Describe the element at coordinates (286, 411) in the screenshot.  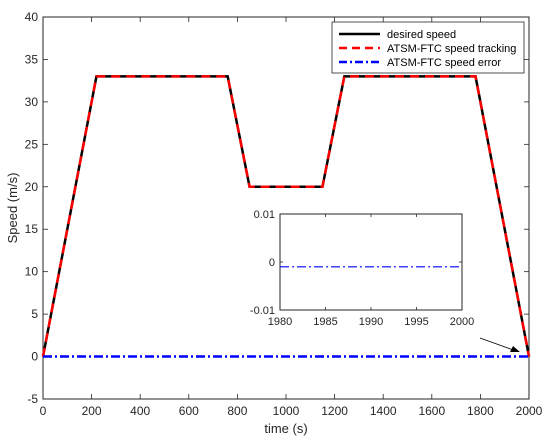
I see `x-tick-label: 1000` at that location.